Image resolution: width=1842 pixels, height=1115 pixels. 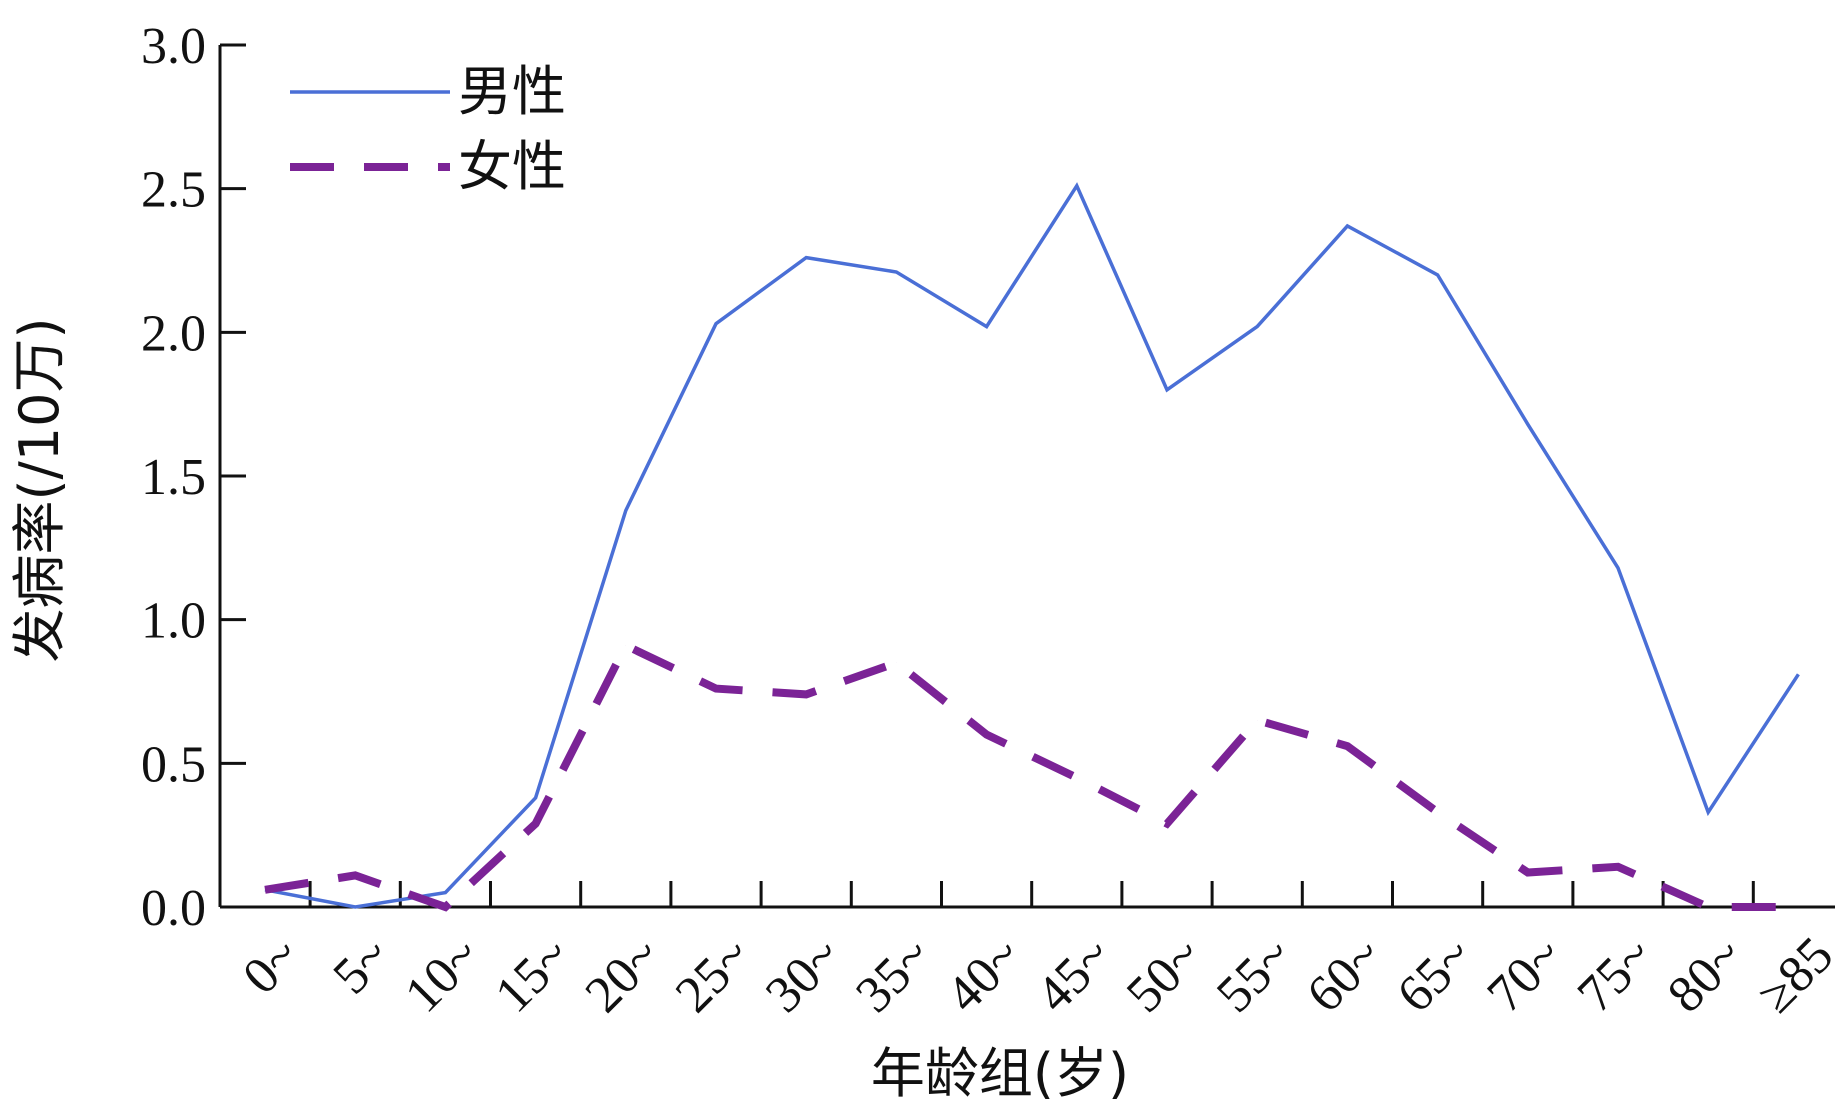 I want to click on x-axis-title: 年龄组(岁), so click(x=1000, y=1073).